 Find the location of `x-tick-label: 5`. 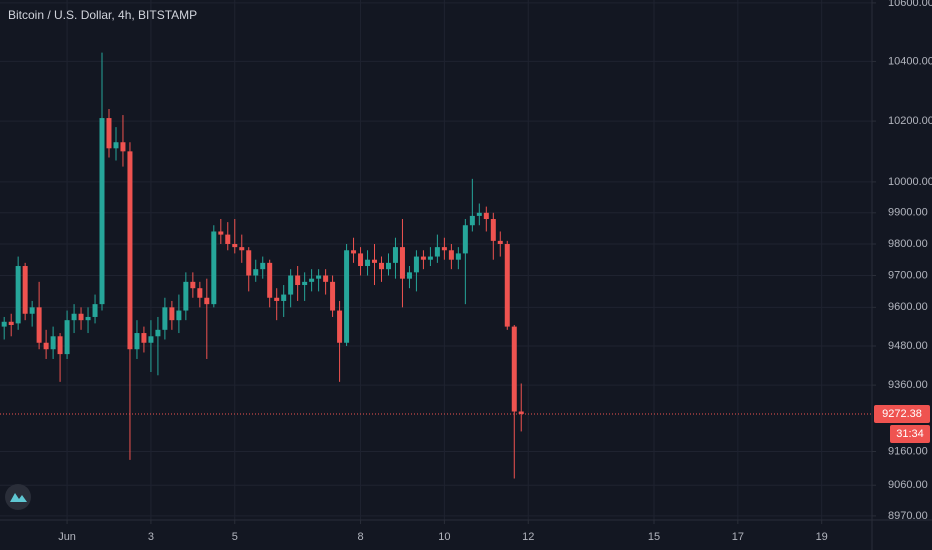

x-tick-label: 5 is located at coordinates (235, 537).